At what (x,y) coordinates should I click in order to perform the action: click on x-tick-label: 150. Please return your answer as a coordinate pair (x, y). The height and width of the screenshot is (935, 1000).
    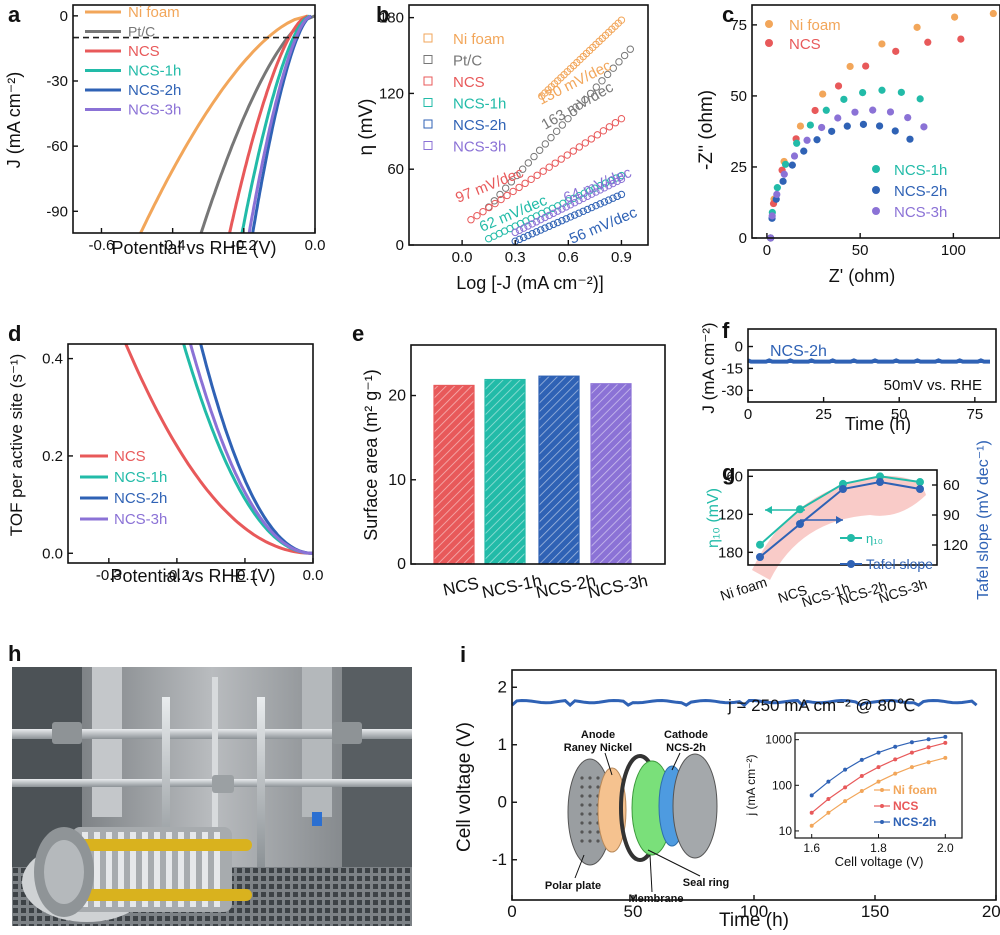
    Looking at the image, I should click on (875, 911).